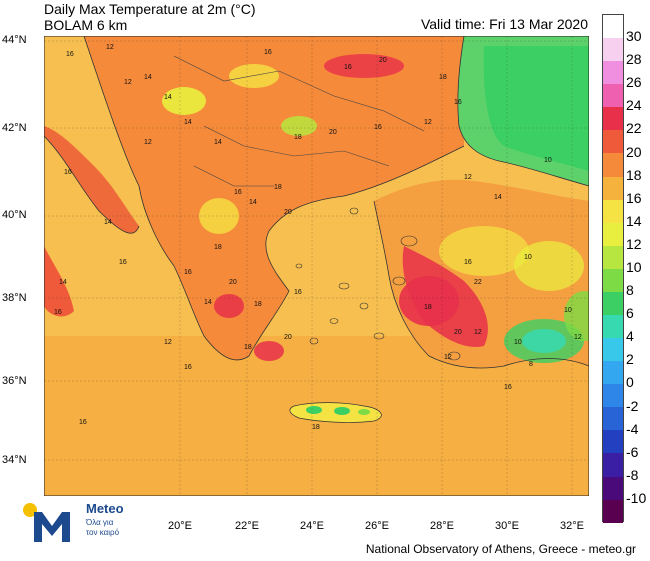  What do you see at coordinates (630, 359) in the screenshot?
I see `colorbar-label: 2` at bounding box center [630, 359].